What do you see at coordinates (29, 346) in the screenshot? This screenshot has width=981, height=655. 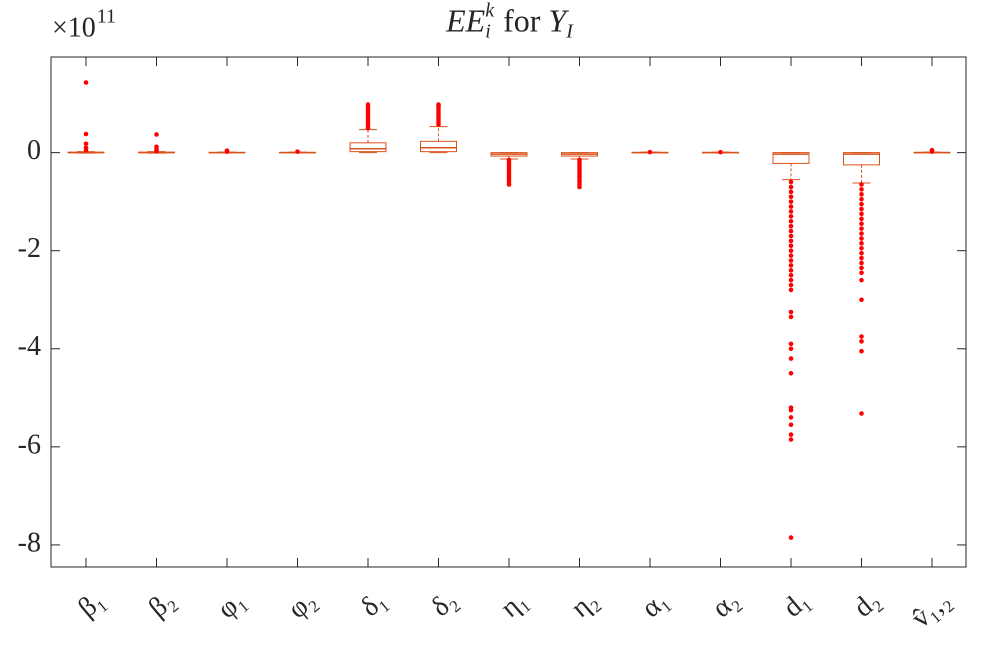 I see `y-tick-label: -4` at bounding box center [29, 346].